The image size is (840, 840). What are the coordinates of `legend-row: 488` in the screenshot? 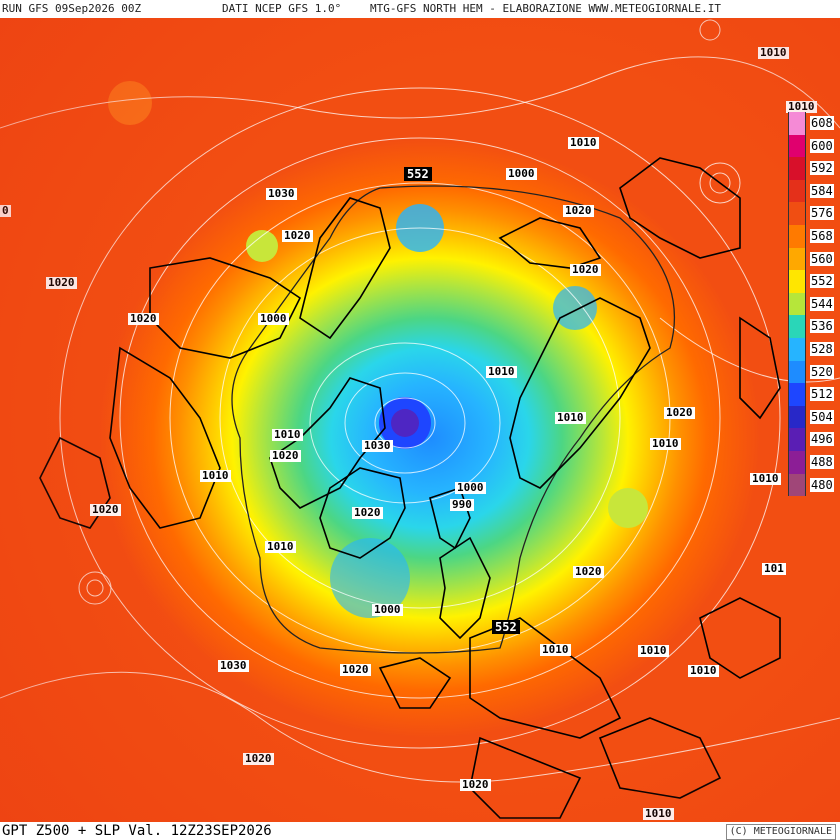 It's located at (812, 462).